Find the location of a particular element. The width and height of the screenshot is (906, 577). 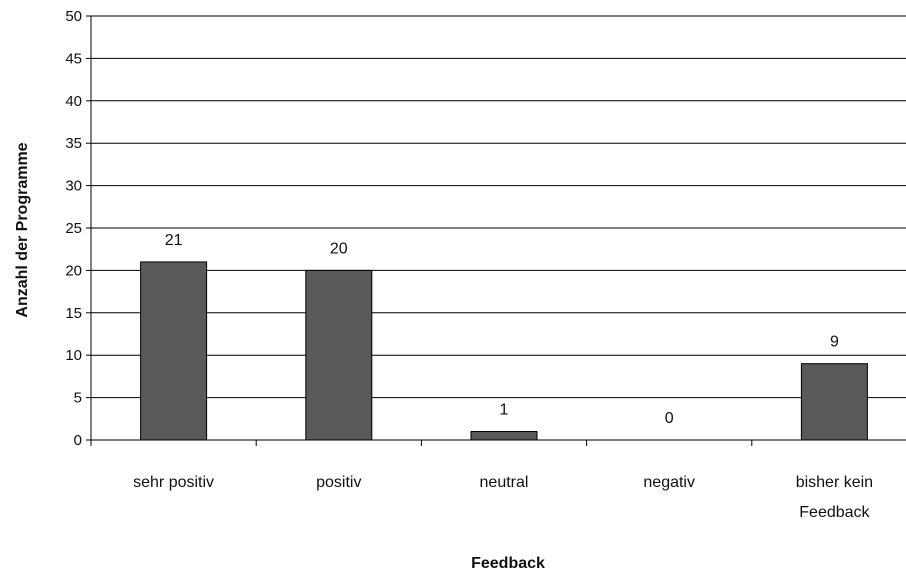

y-axis-title: Anzahl der Programme is located at coordinates (22, 229).